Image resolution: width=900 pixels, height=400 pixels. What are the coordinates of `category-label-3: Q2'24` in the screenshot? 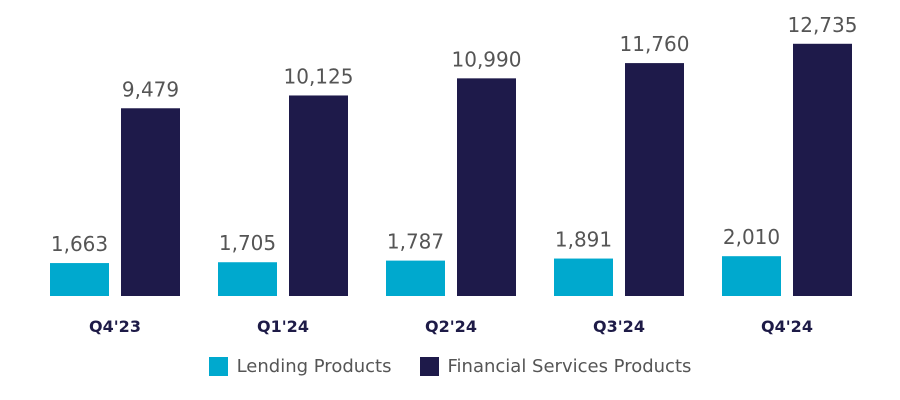 It's located at (451, 326).